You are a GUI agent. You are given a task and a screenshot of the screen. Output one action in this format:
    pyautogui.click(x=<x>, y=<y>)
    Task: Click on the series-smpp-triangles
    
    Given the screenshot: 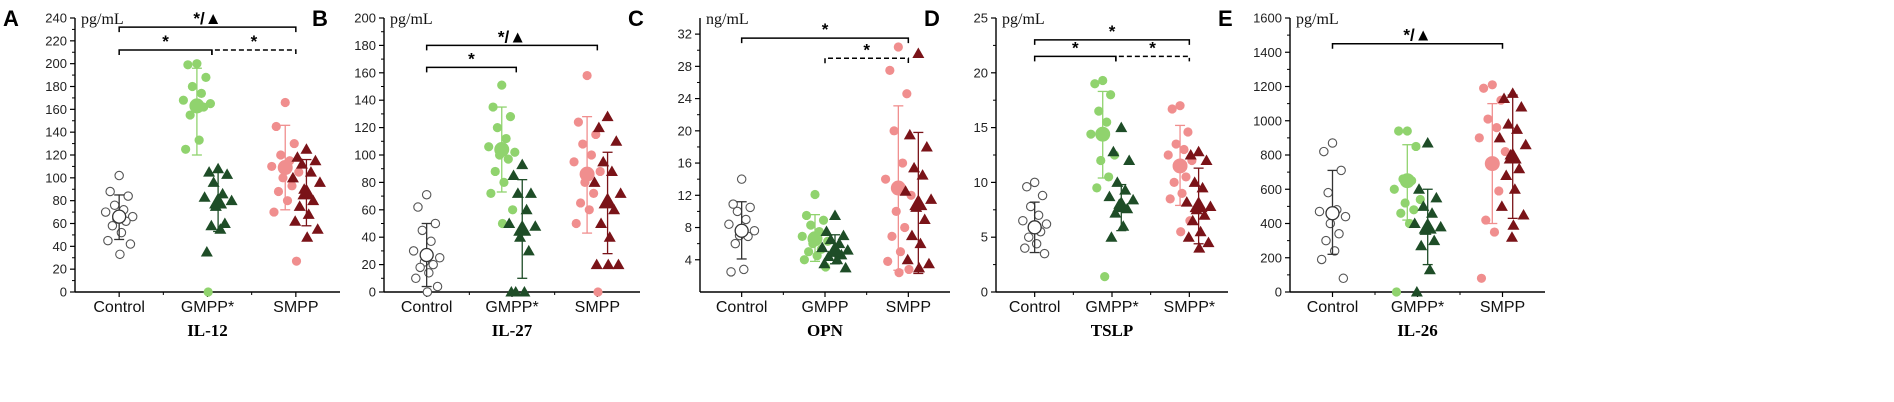 What is the action you would take?
    pyautogui.click(x=918, y=161)
    